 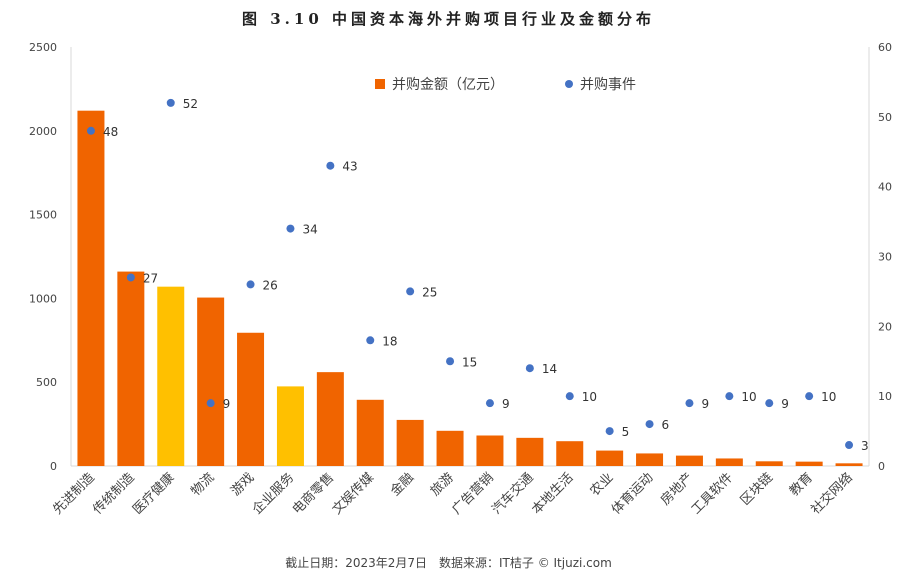 What do you see at coordinates (472, 493) in the screenshot?
I see `x-tick-label: 广告营销` at bounding box center [472, 493].